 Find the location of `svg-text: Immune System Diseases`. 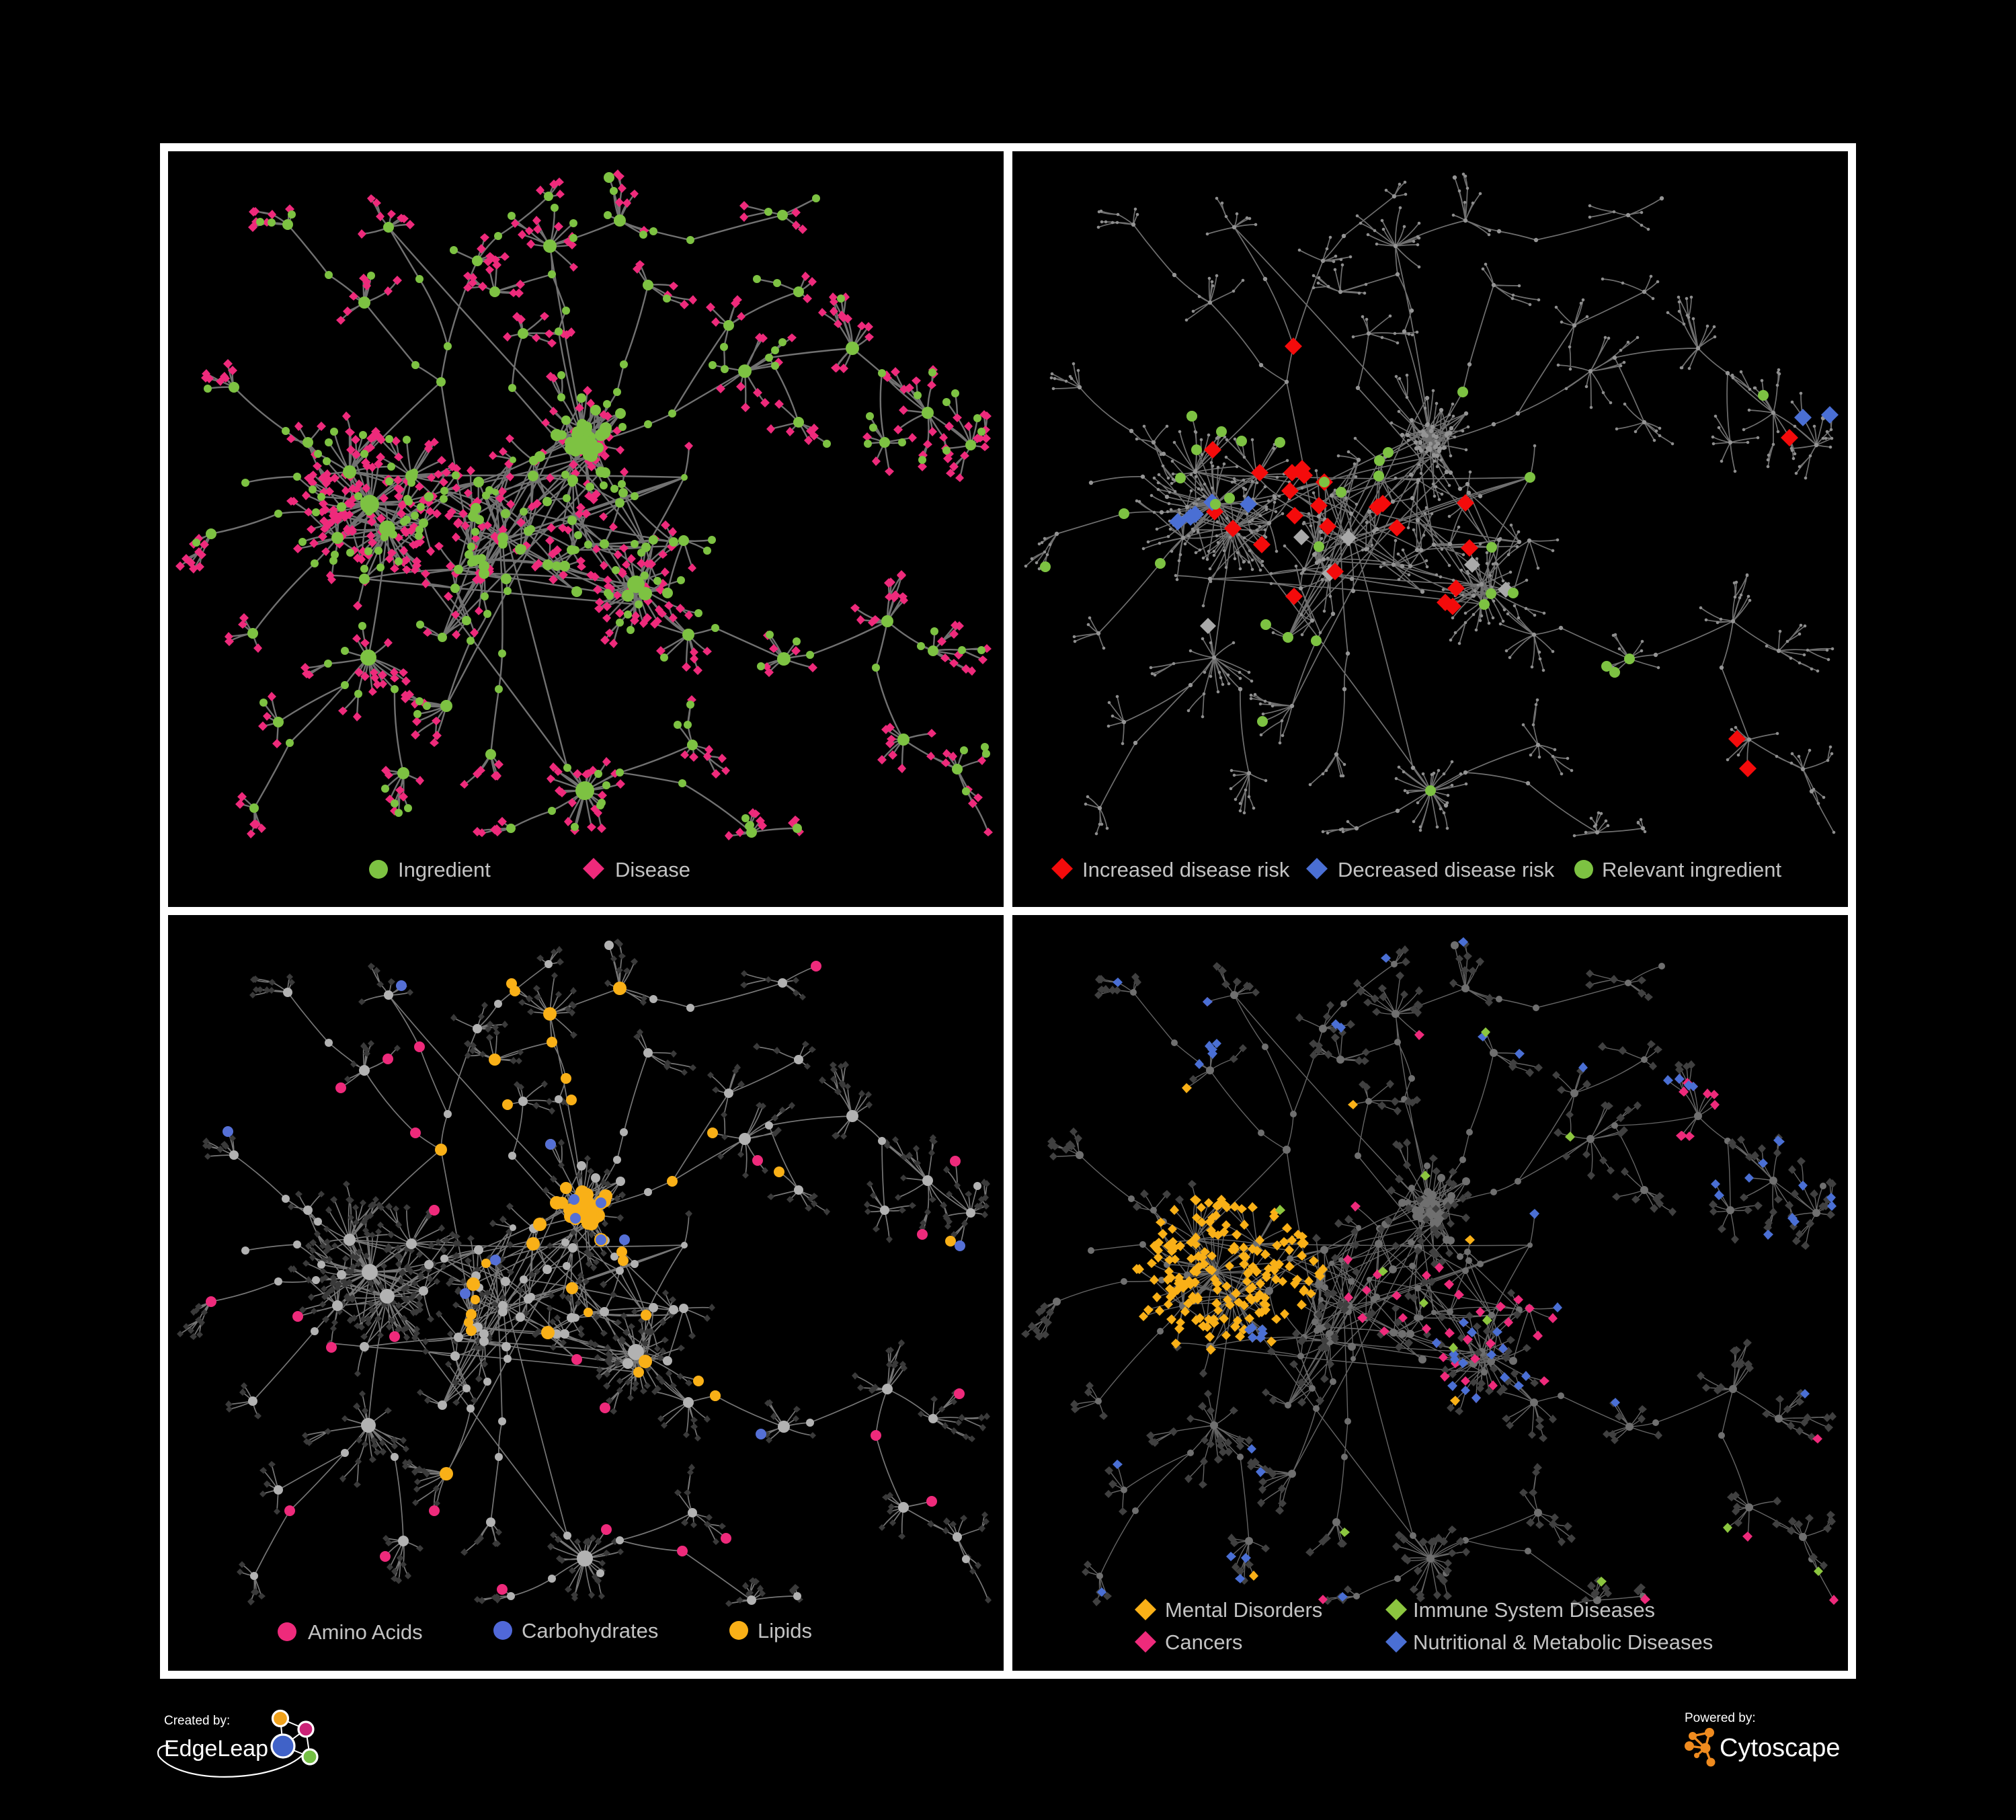

svg-text: Immune System Diseases is located at coordinates (1534, 1610).